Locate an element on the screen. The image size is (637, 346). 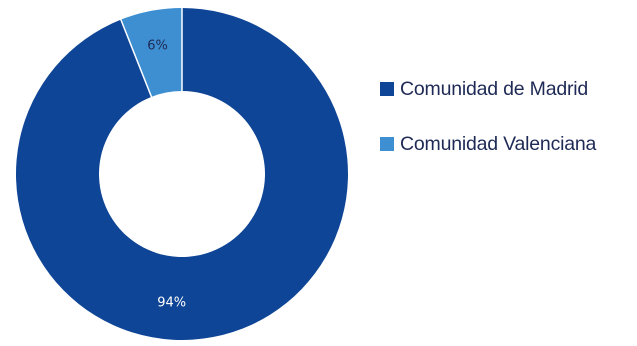
legend-swatch-valenciana is located at coordinates (387, 144).